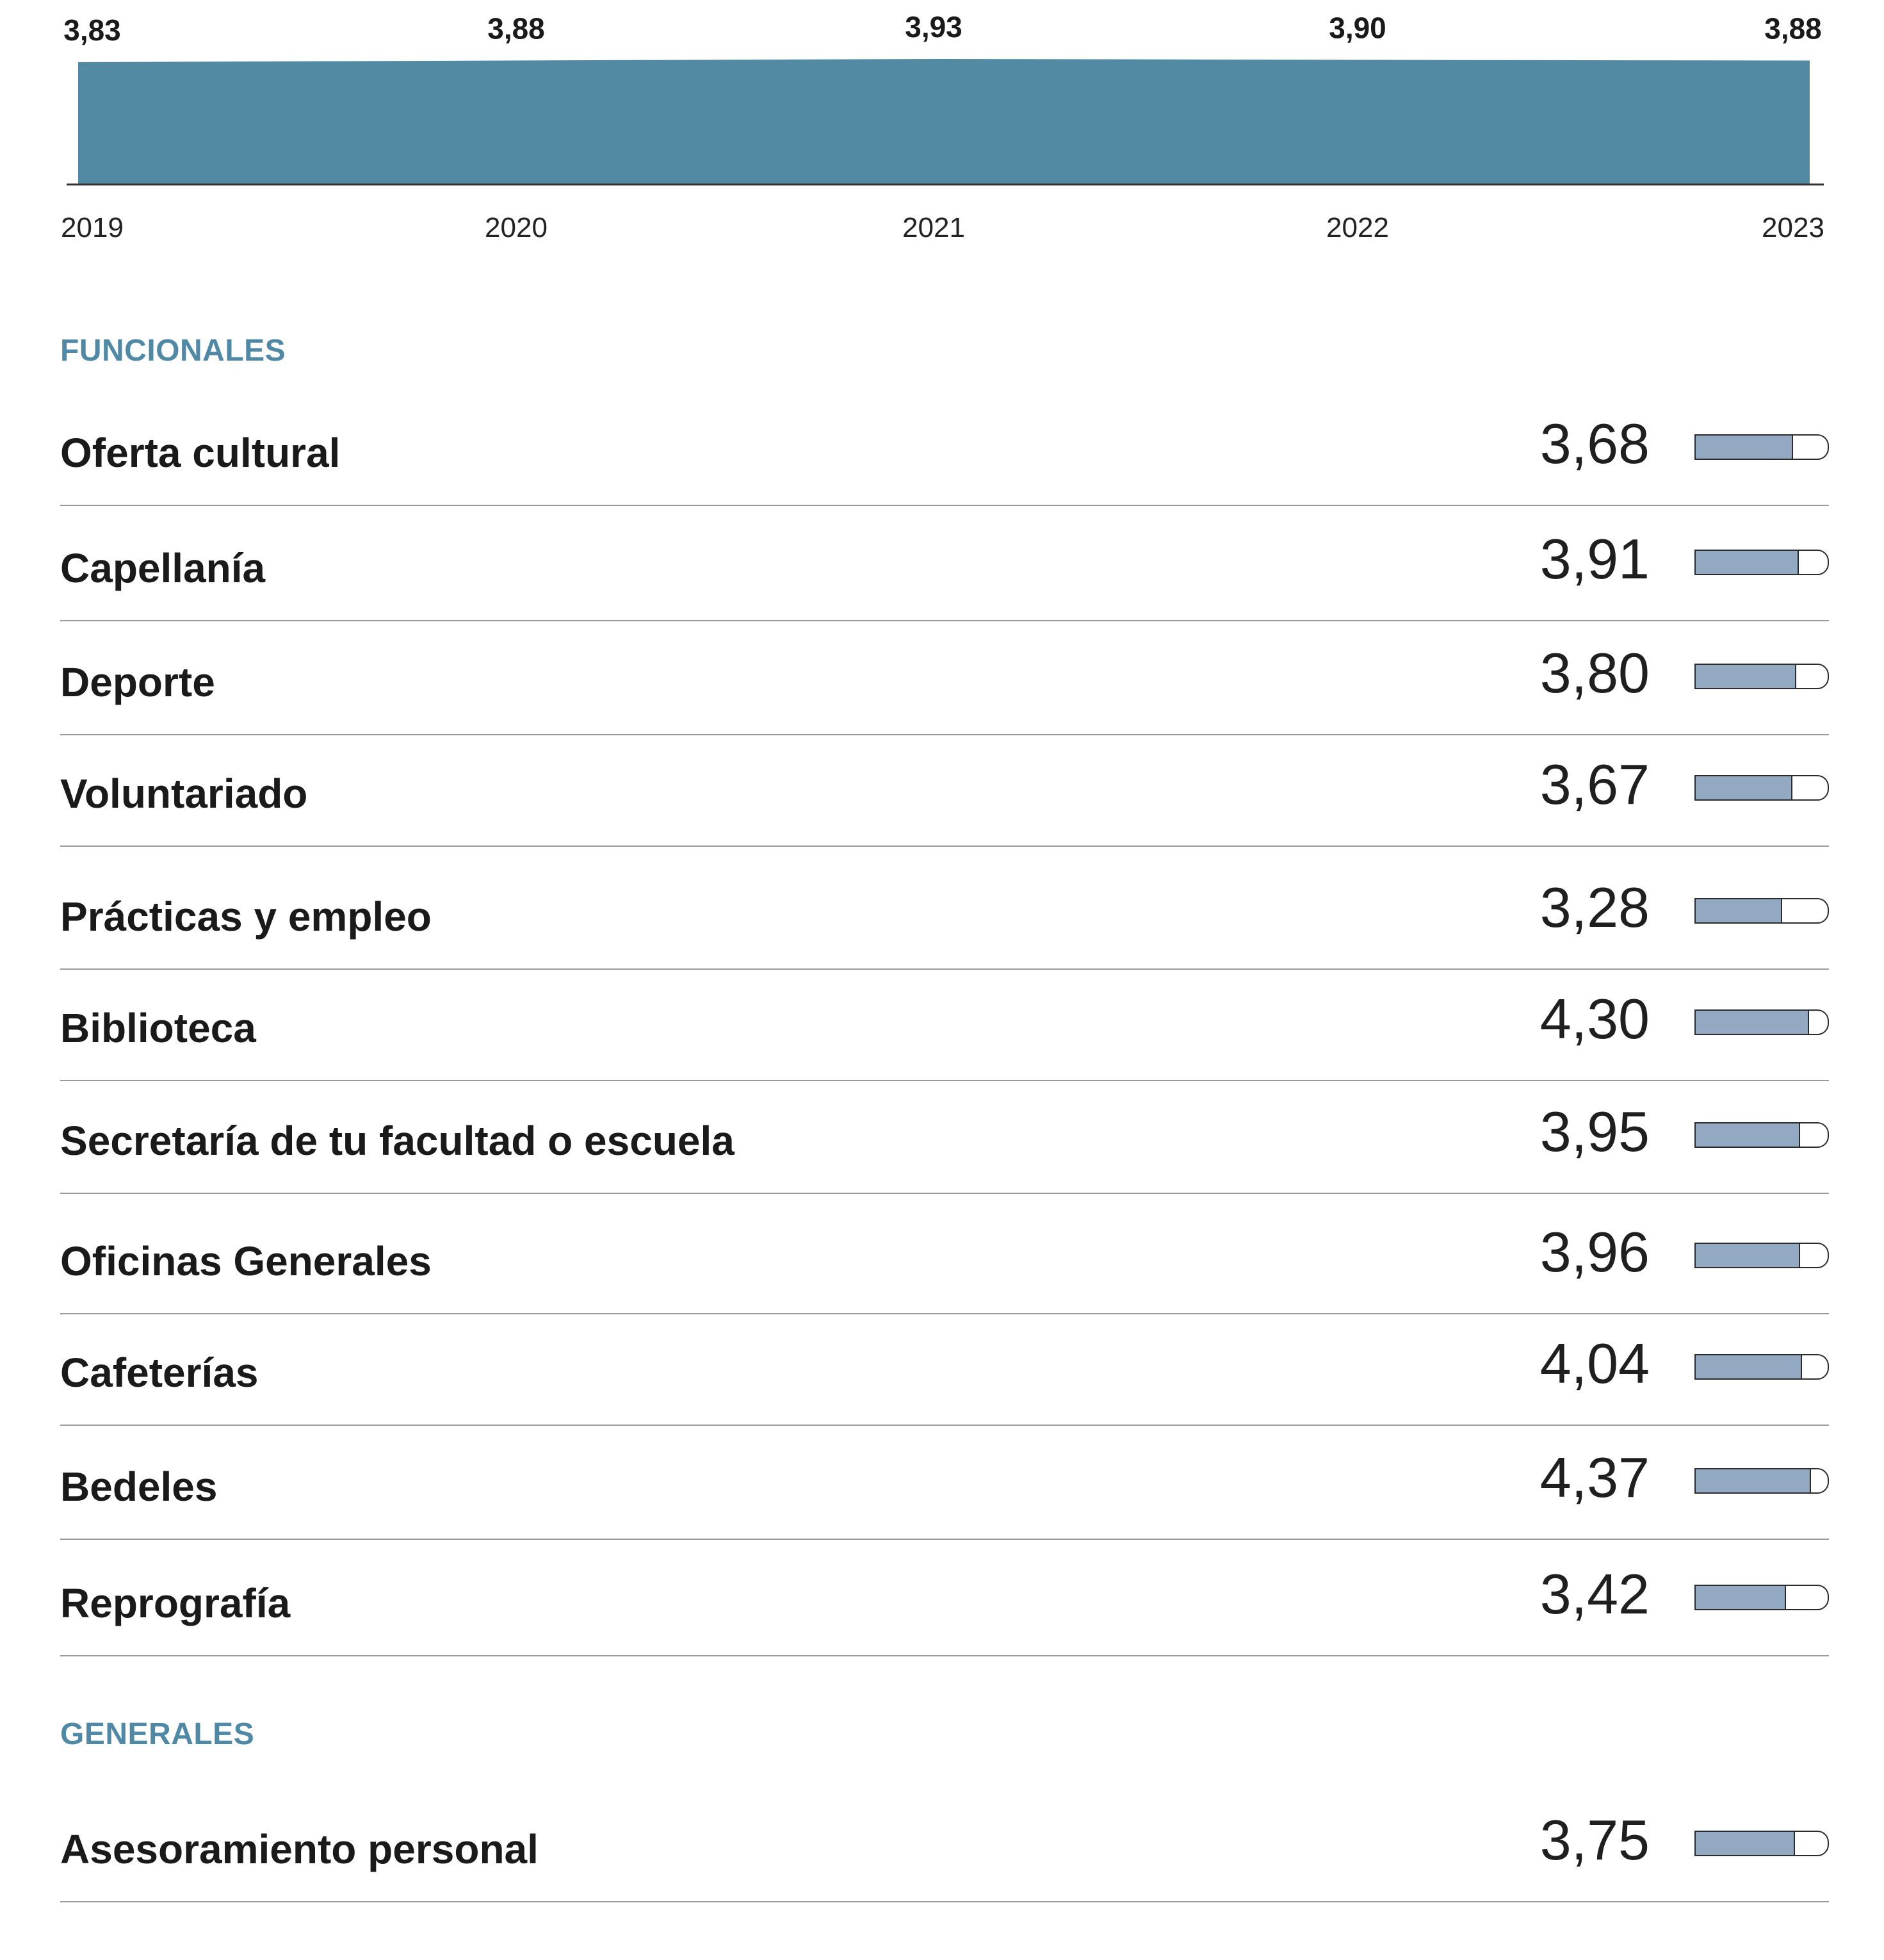 The width and height of the screenshot is (1884, 1960). What do you see at coordinates (944, 1598) in the screenshot?
I see `rating-row: Reprografía 3,42` at bounding box center [944, 1598].